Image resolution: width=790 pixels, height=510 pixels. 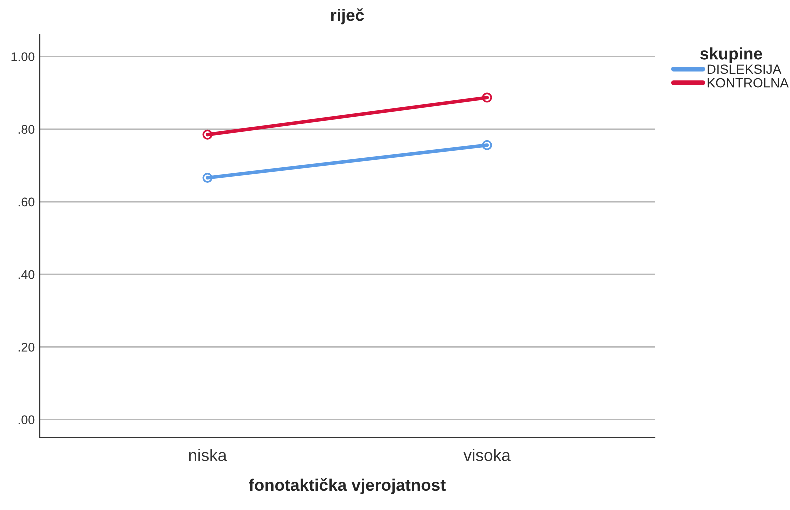 I want to click on legend-title: skupine, so click(x=731, y=56).